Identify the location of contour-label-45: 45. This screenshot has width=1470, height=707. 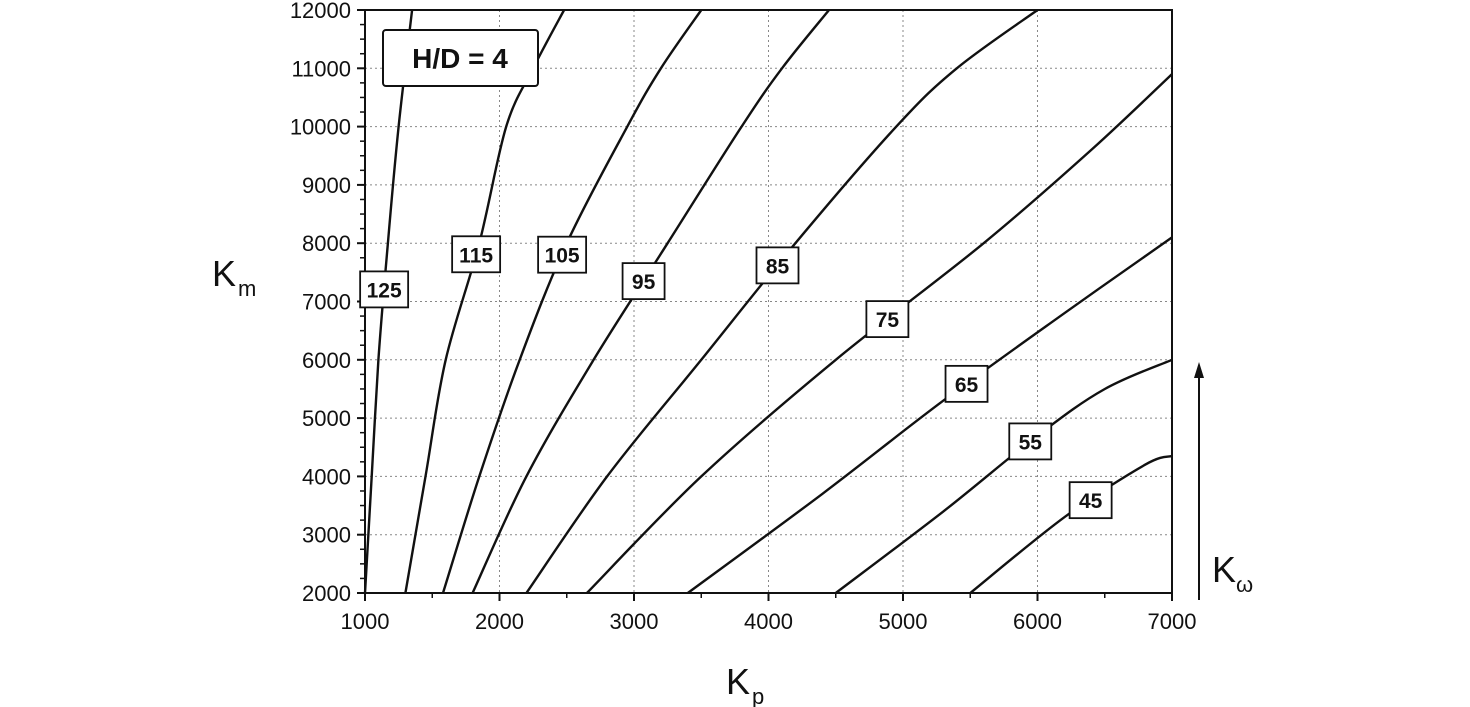
(1090, 500).